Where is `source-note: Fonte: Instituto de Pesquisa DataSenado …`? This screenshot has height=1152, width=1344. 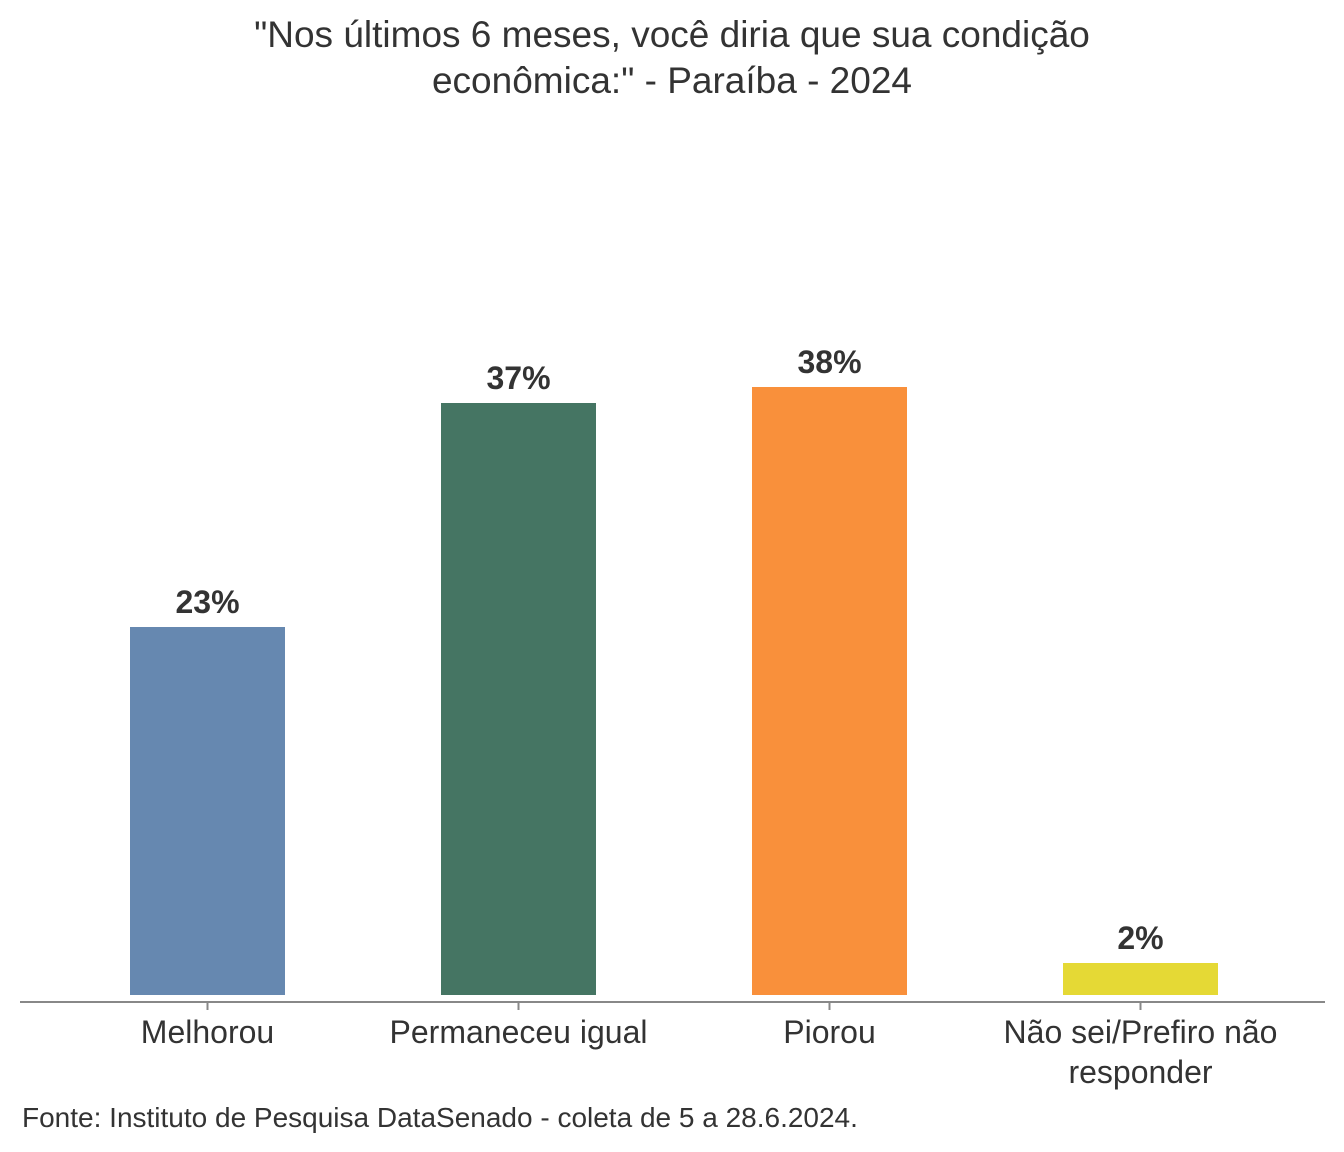 source-note: Fonte: Instituto de Pesquisa DataSenado … is located at coordinates (440, 1117).